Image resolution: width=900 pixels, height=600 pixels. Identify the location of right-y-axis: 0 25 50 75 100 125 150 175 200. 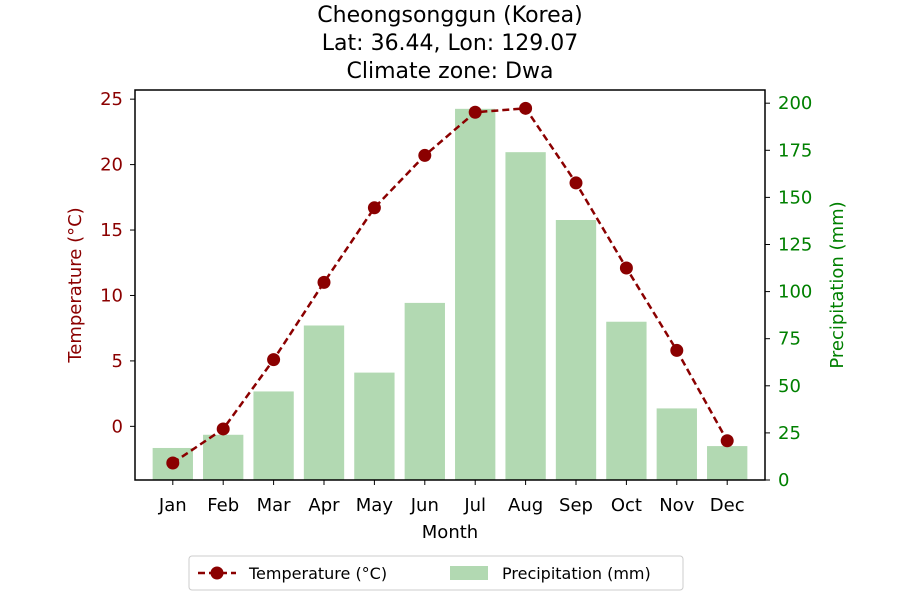
(788, 292).